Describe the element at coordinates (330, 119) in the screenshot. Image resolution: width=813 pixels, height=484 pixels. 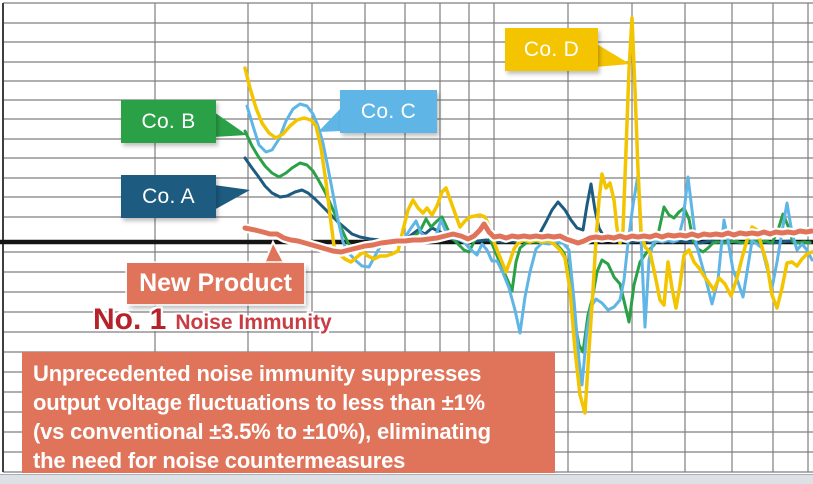
I see `co-c-pointer` at that location.